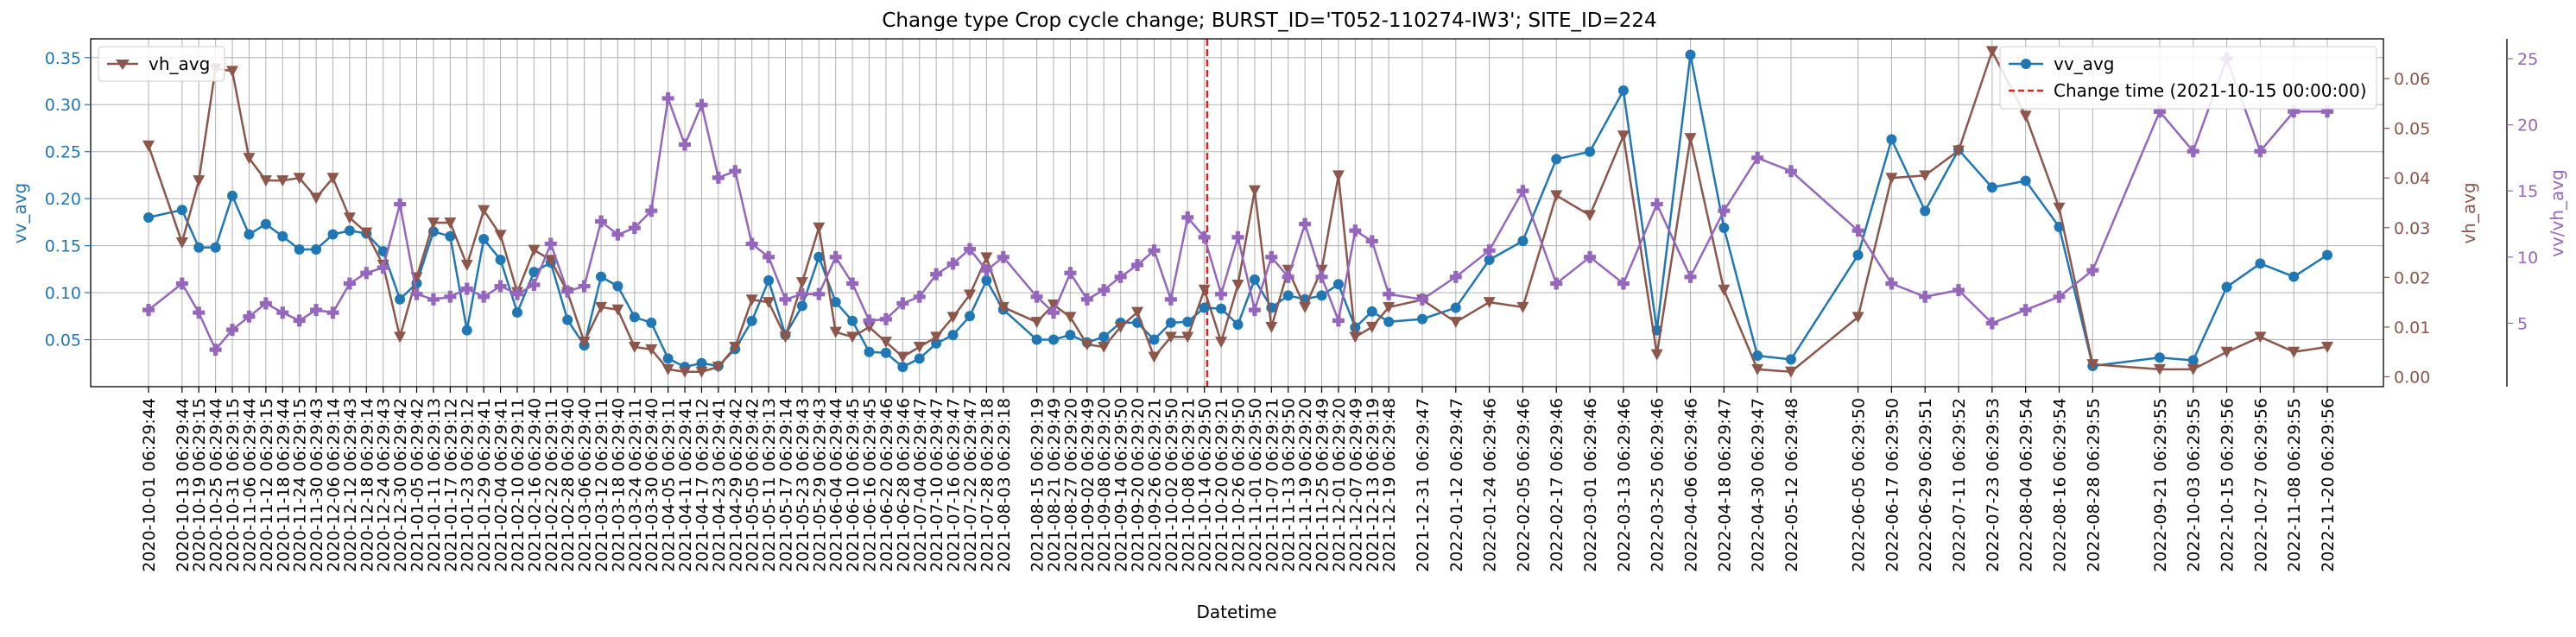 This screenshot has width=2576, height=637. I want to click on x-axis-label: Datetime, so click(1237, 612).